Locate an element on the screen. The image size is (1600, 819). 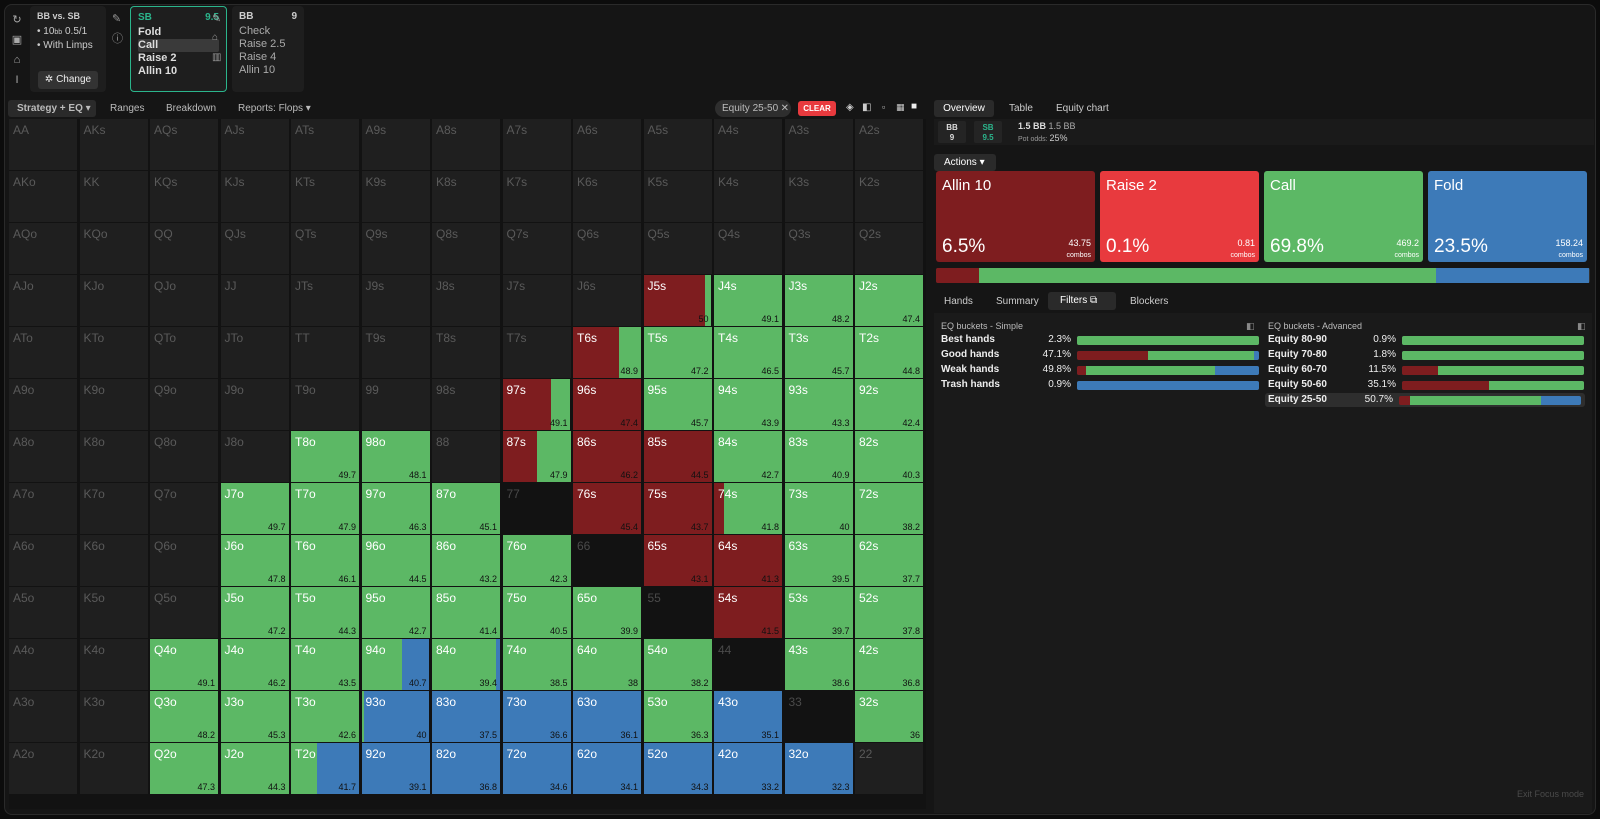
hand-cell: 45.3 J3o is located at coordinates (255, 717).